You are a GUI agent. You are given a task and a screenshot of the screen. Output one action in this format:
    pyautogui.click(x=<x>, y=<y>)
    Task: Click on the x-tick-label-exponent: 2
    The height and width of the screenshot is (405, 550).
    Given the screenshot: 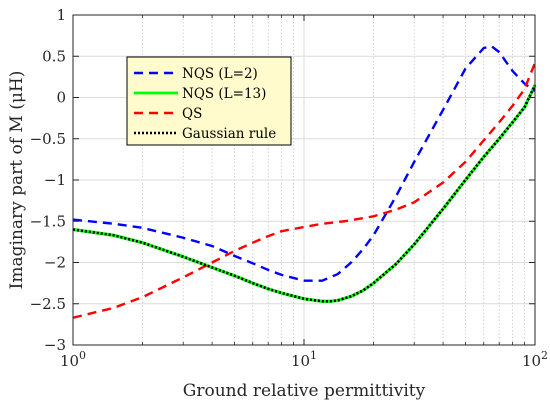 What is the action you would take?
    pyautogui.click(x=544, y=355)
    